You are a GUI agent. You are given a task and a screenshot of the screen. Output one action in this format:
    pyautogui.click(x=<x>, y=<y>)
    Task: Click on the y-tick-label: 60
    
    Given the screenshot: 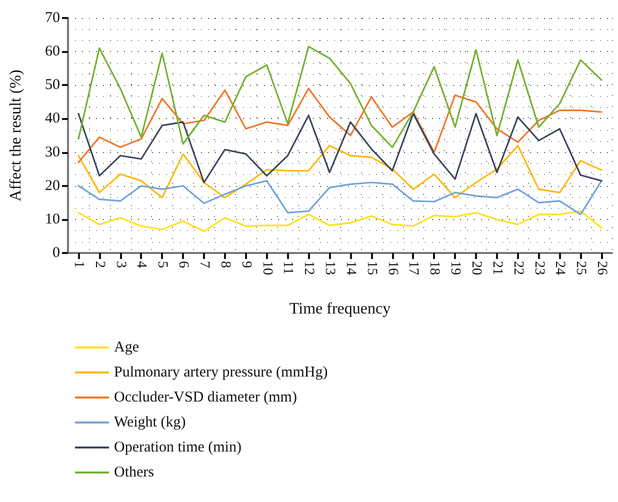 What is the action you would take?
    pyautogui.click(x=52, y=52)
    